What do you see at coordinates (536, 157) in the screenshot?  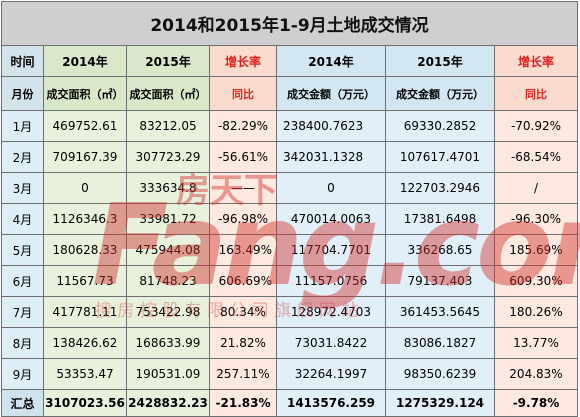 I see `amount-growth-cell: -68.54%` at bounding box center [536, 157].